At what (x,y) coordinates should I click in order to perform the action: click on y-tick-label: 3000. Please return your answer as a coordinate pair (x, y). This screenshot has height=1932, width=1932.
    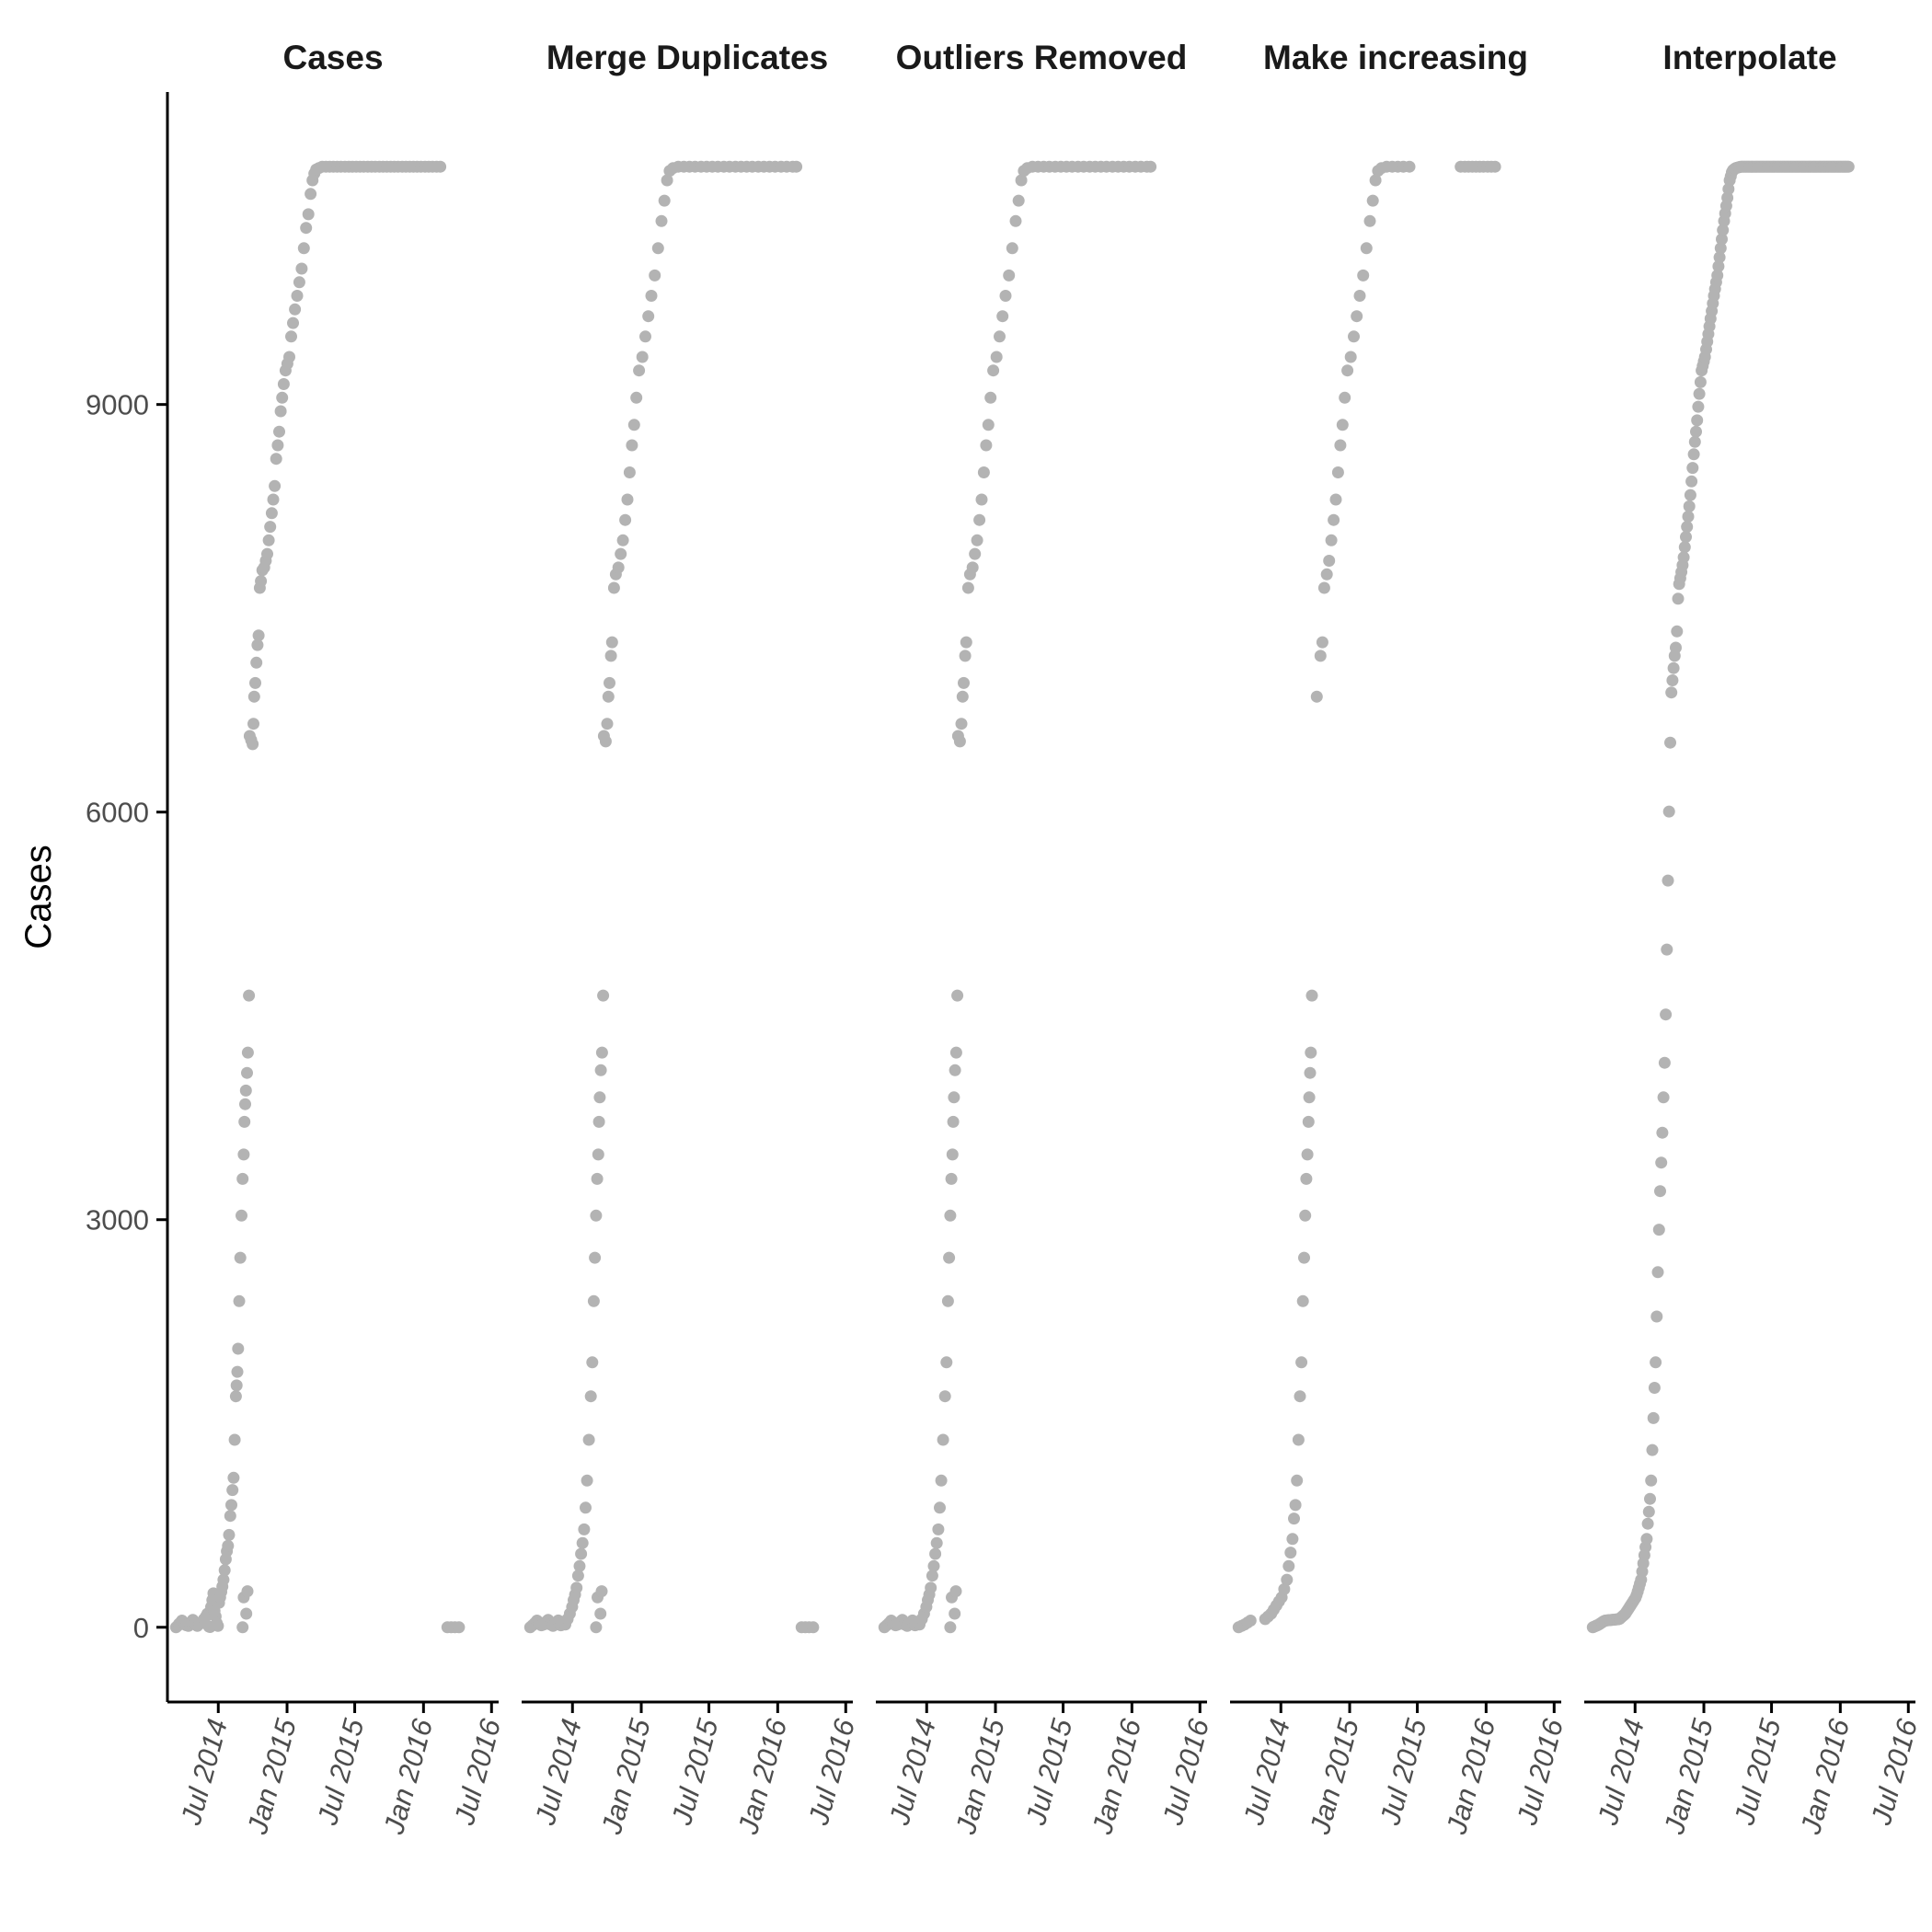
    Looking at the image, I should click on (117, 1220).